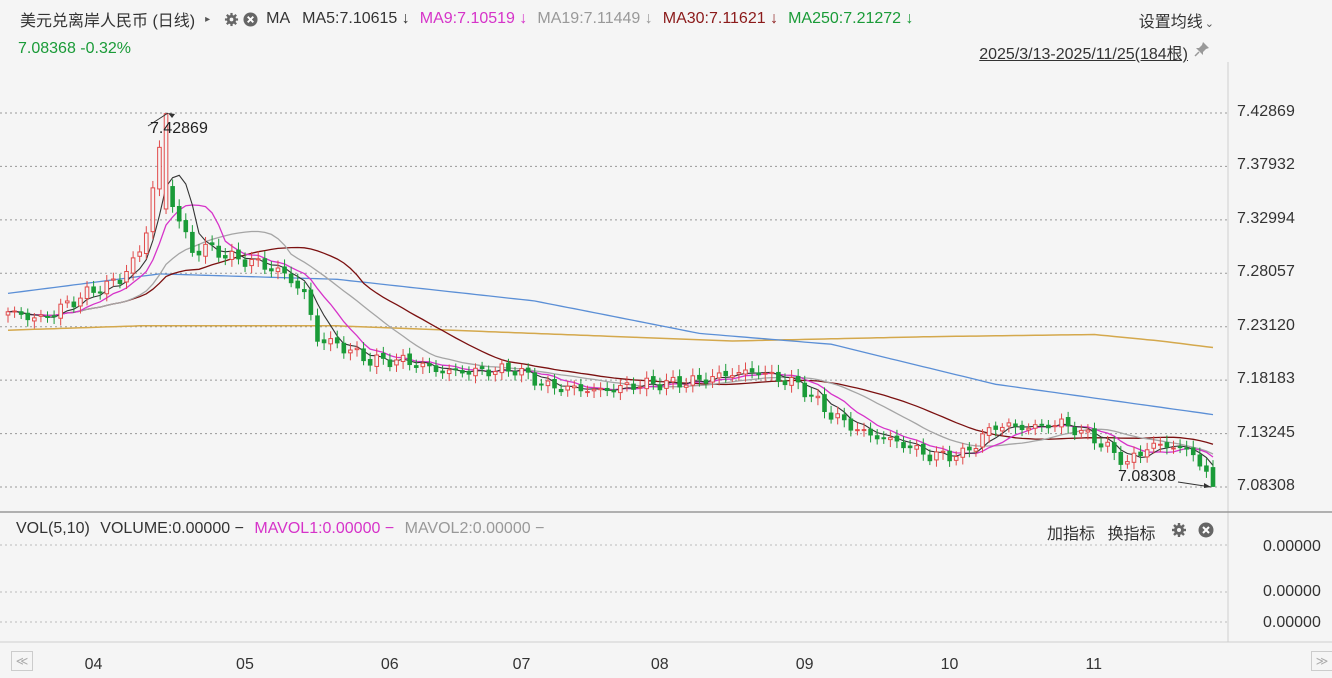 The image size is (1332, 678). Describe the element at coordinates (389, 664) in the screenshot. I see `month-tick-label: 06` at that location.